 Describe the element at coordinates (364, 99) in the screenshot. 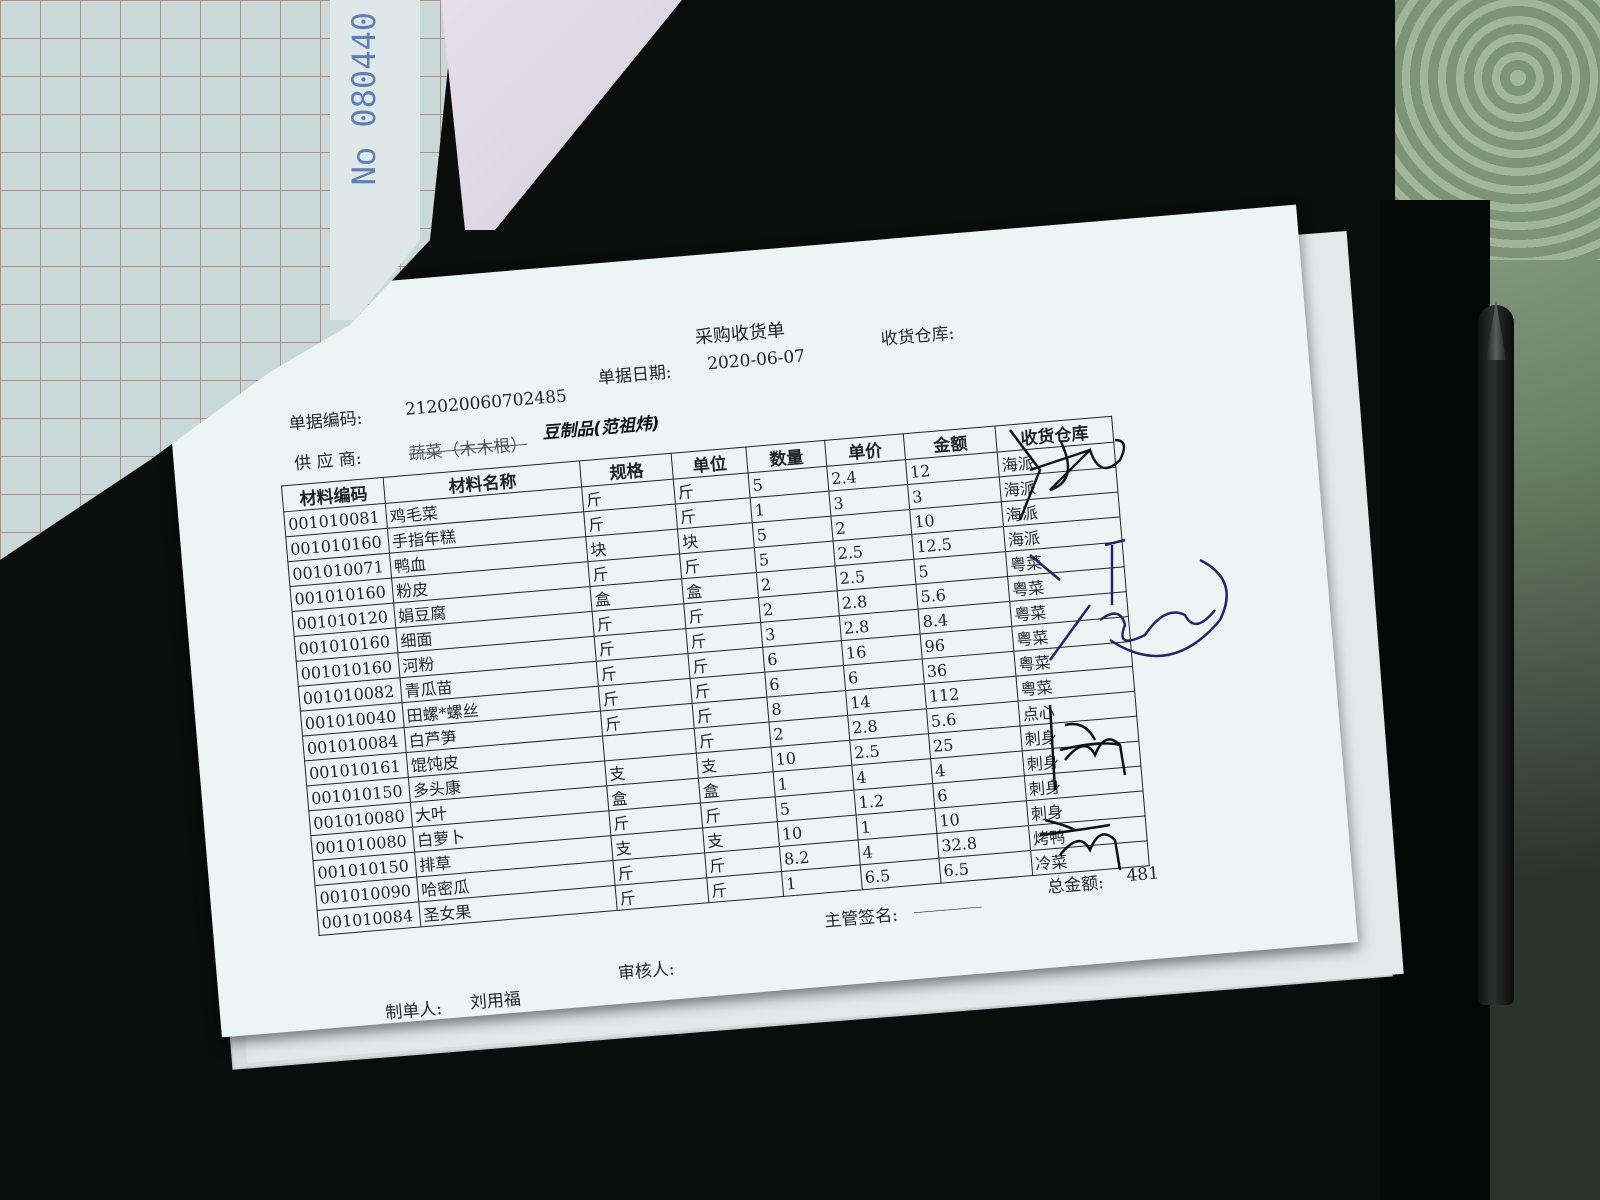

I see `ledger-number: No 080440` at that location.